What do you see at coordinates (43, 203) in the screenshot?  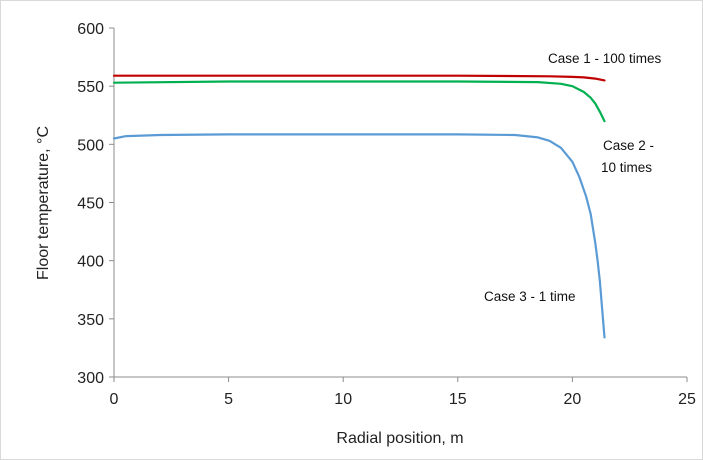 I see `y-axis-label: Floor temperature, °C` at bounding box center [43, 203].